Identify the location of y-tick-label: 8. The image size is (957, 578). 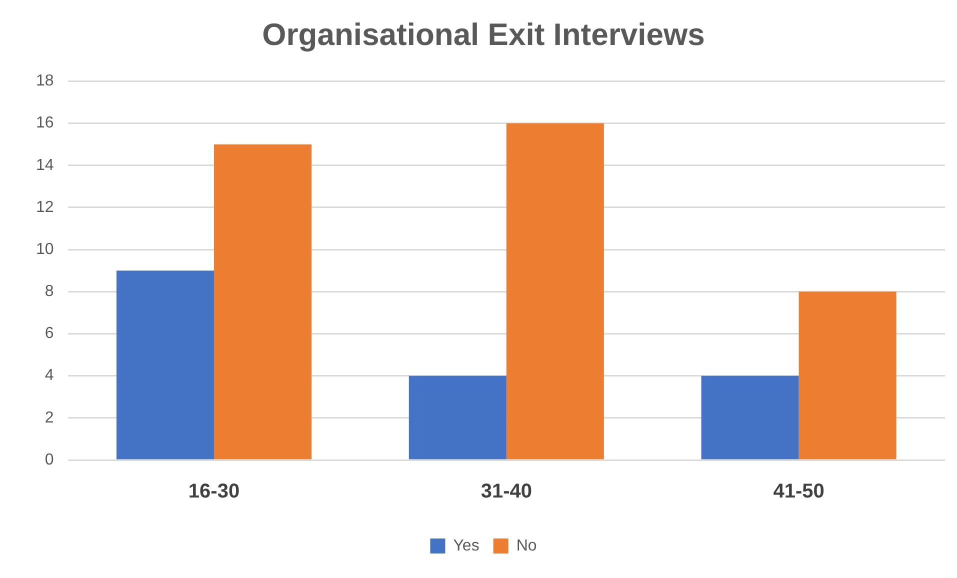
(49, 291).